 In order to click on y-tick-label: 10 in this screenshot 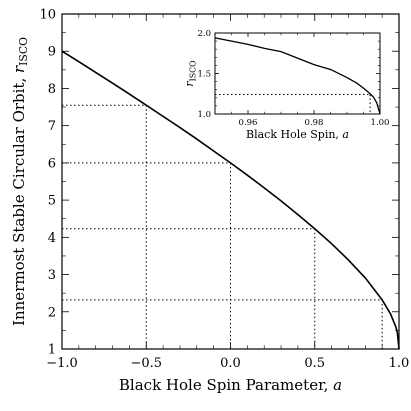, I will do `click(47, 15)`.